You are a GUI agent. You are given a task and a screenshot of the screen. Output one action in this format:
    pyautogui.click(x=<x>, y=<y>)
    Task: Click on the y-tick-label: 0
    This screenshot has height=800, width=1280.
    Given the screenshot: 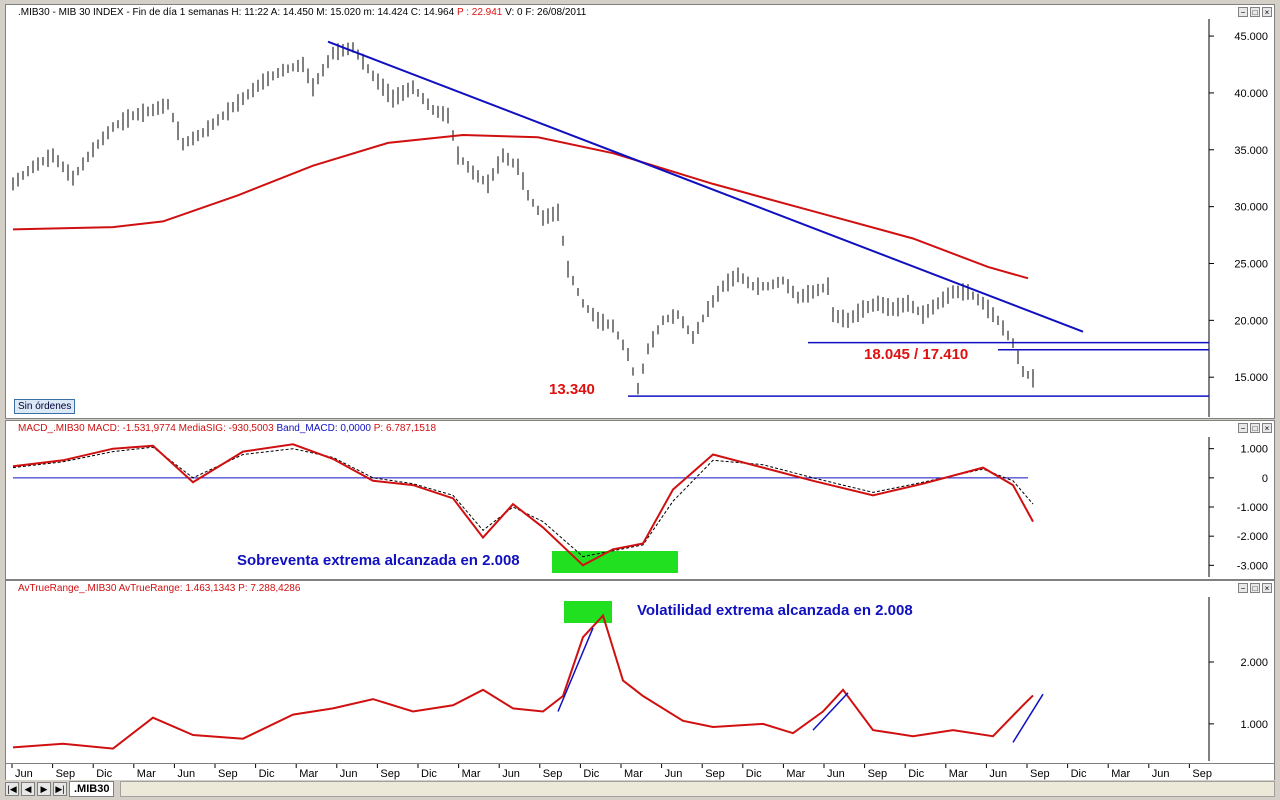 What is the action you would take?
    pyautogui.click(x=1265, y=479)
    